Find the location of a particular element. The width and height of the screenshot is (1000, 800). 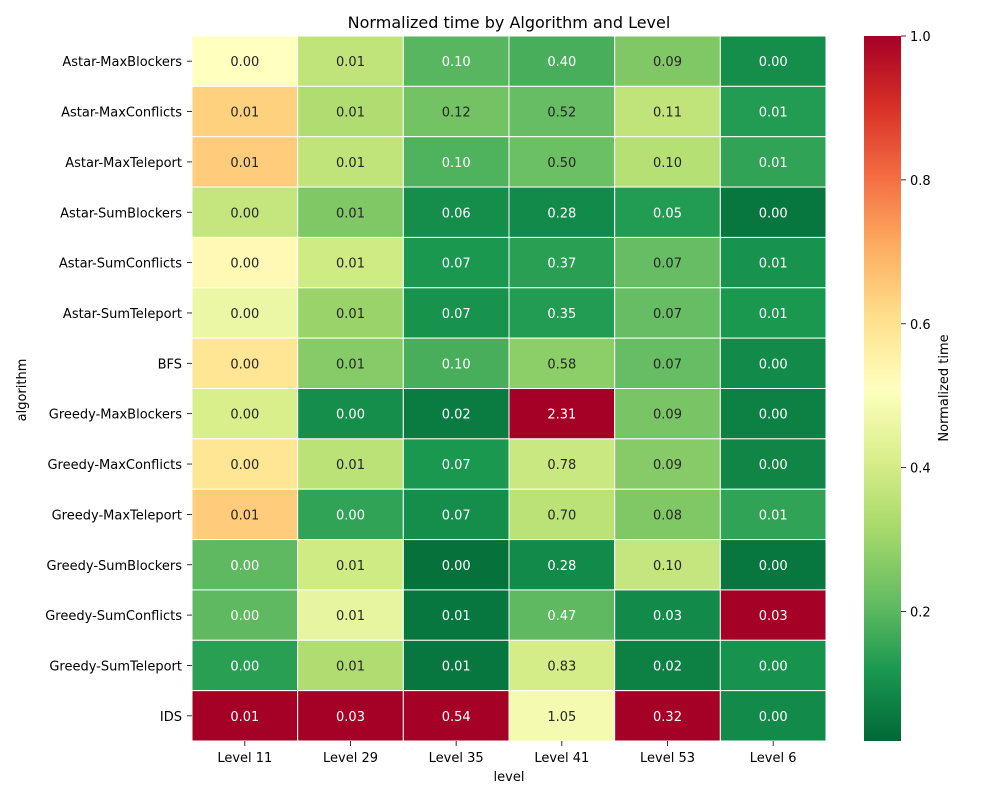

cell-value-label: 2.31 is located at coordinates (561, 415).